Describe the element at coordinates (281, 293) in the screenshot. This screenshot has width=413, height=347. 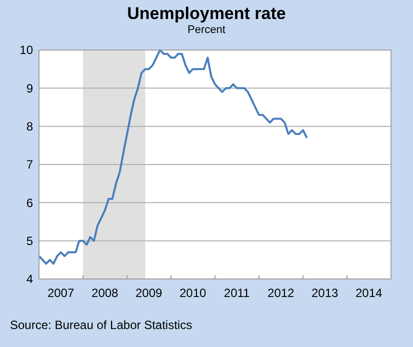
I see `x-tick-label: 2012` at that location.